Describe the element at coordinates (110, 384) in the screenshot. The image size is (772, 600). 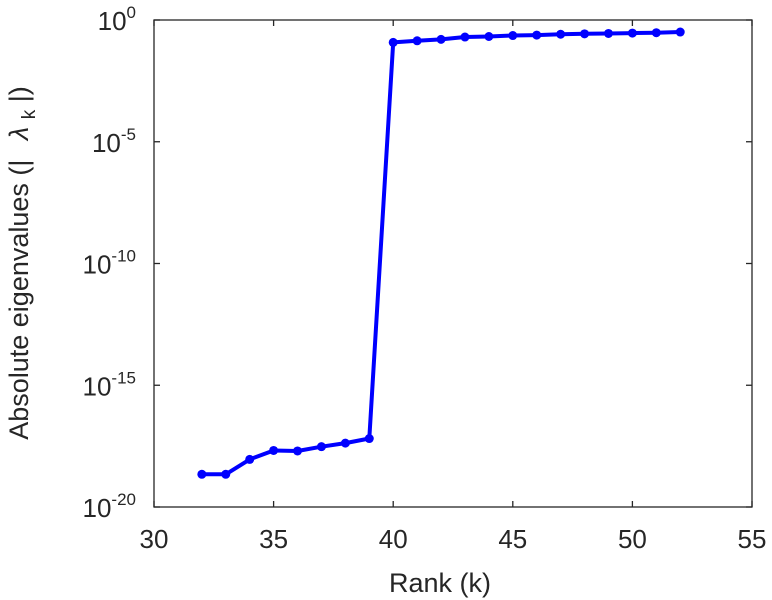
I see `y-tick-label: 10⁻¹⁵` at that location.